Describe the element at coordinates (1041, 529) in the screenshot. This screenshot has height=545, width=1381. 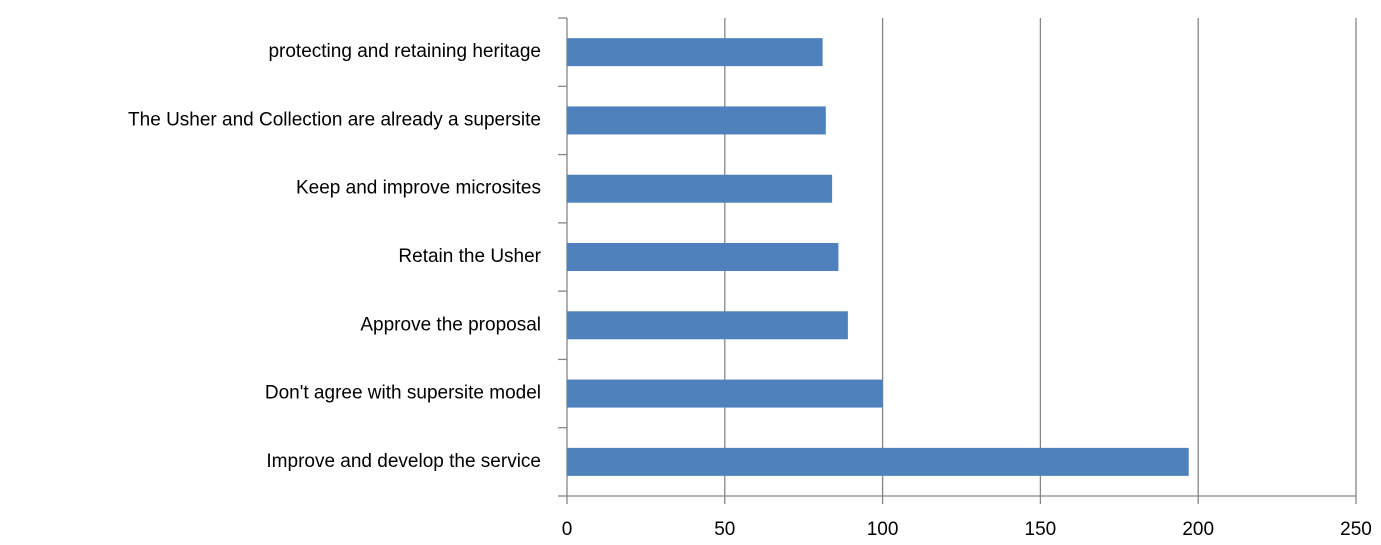
I see `x-tick-label: 150` at that location.